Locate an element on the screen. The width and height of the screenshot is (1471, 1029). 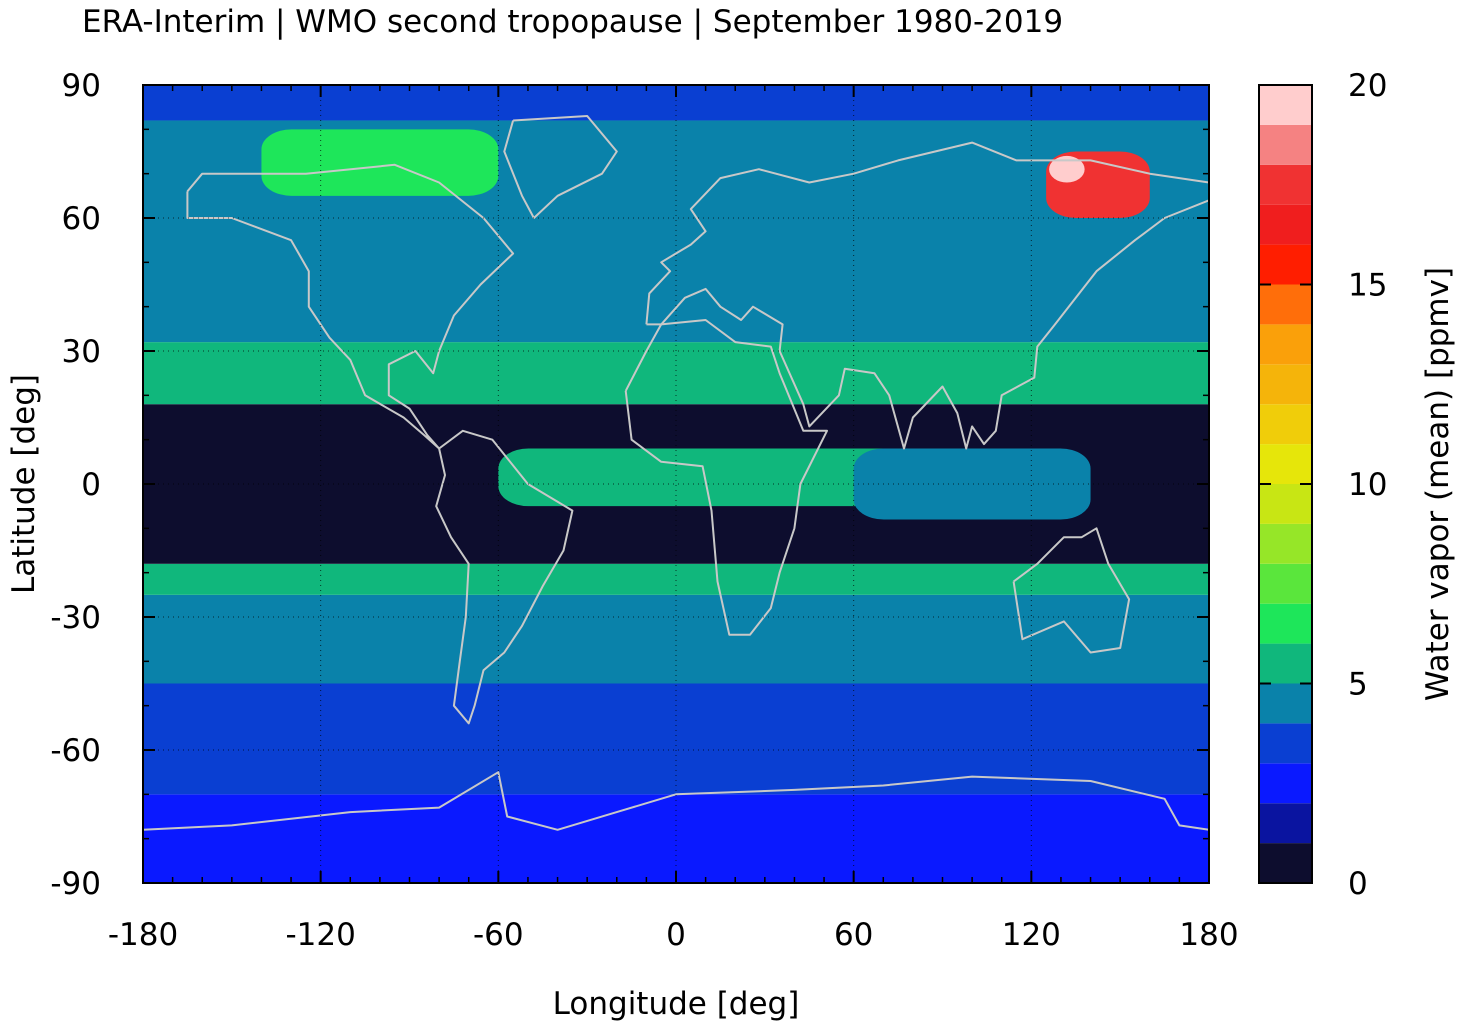
x-tick-label: 60 is located at coordinates (853, 935).